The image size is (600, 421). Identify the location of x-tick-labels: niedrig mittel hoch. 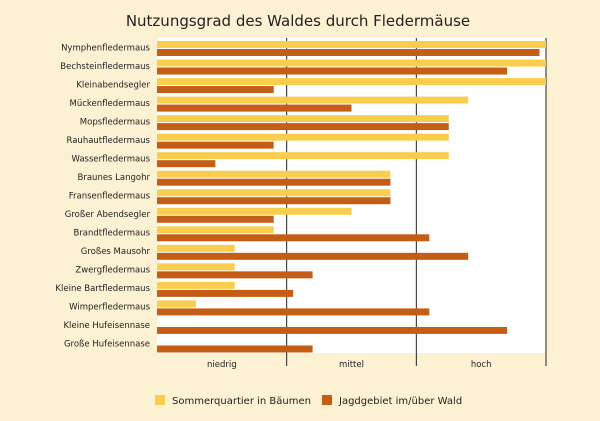
(349, 365).